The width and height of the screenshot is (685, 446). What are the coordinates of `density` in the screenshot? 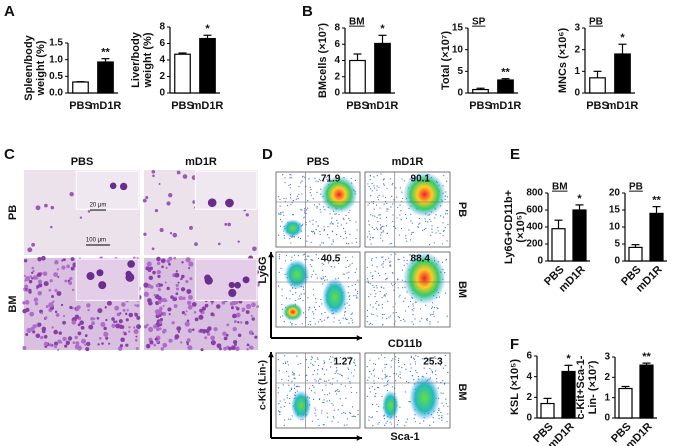 It's located at (424, 398).